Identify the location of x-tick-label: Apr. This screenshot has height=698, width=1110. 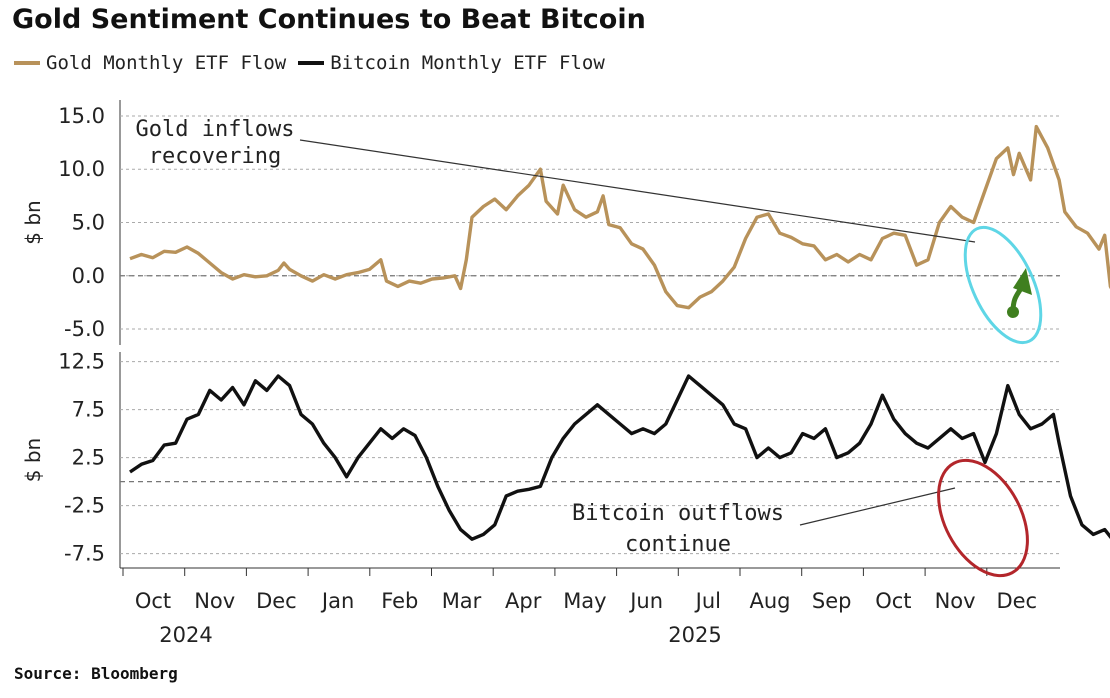
(523, 601).